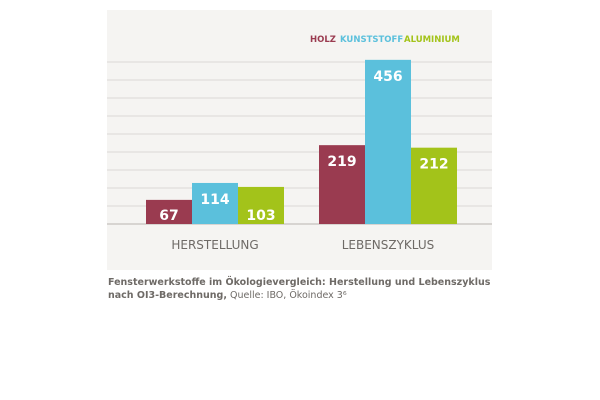  I want to click on data-label: 114, so click(214, 200).